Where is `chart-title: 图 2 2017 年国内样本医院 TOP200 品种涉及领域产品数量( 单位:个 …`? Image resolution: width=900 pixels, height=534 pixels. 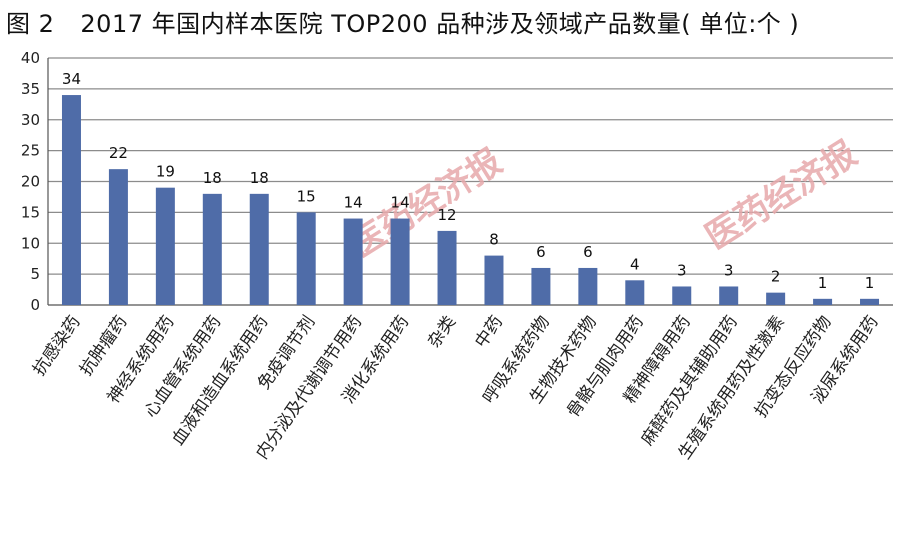 chart-title: 图 2 2017 年国内样本医院 TOP200 品种涉及领域产品数量( 单位:个 … is located at coordinates (402, 21).